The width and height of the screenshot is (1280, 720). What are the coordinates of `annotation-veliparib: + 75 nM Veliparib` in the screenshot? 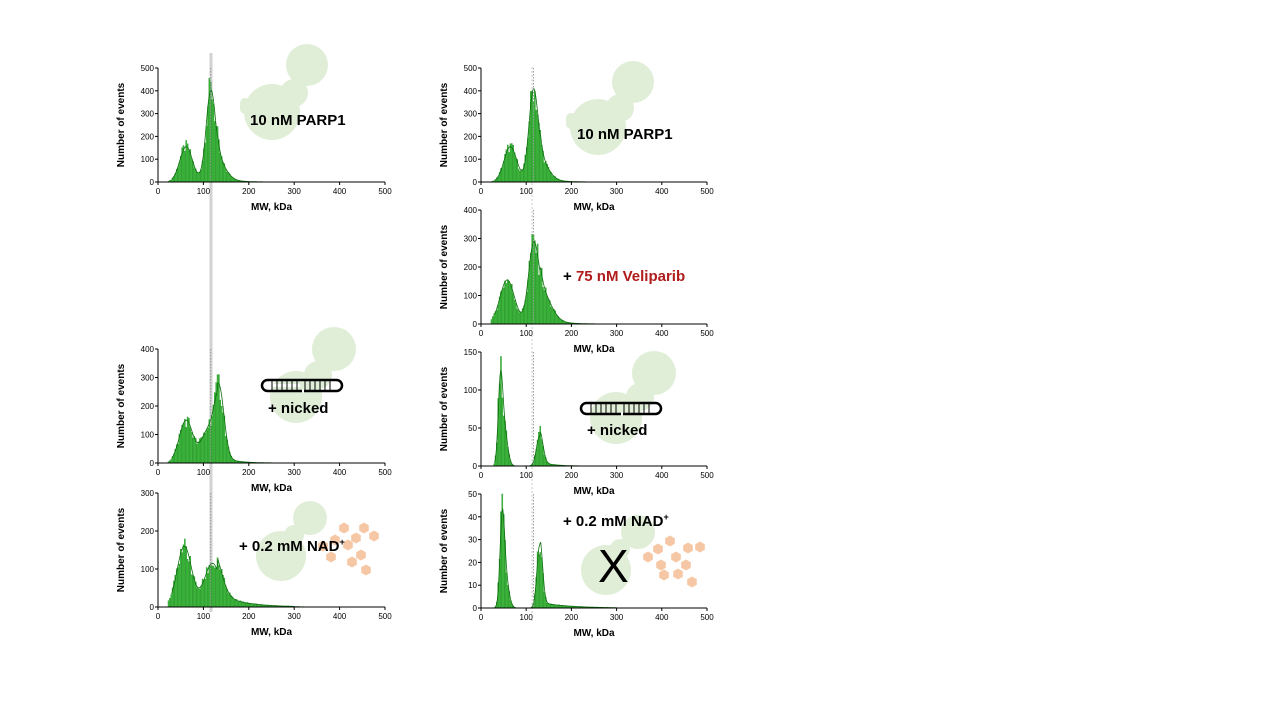 It's located at (624, 276).